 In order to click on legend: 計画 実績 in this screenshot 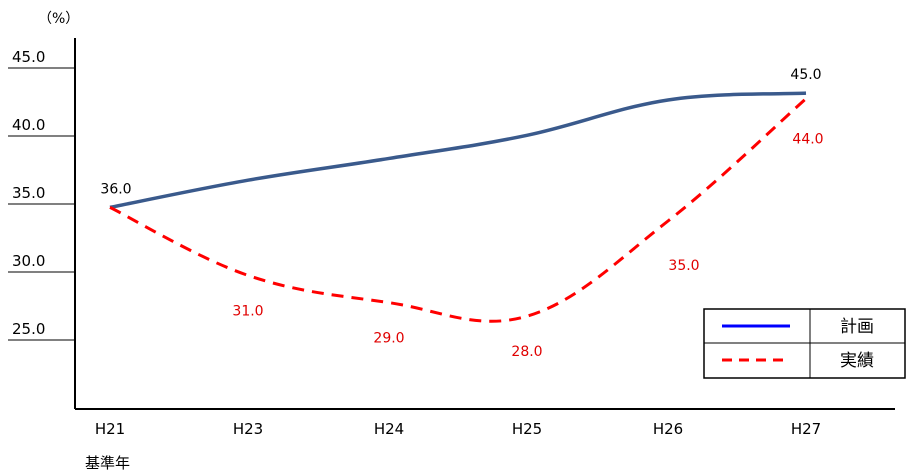, I will do `click(804, 343)`.